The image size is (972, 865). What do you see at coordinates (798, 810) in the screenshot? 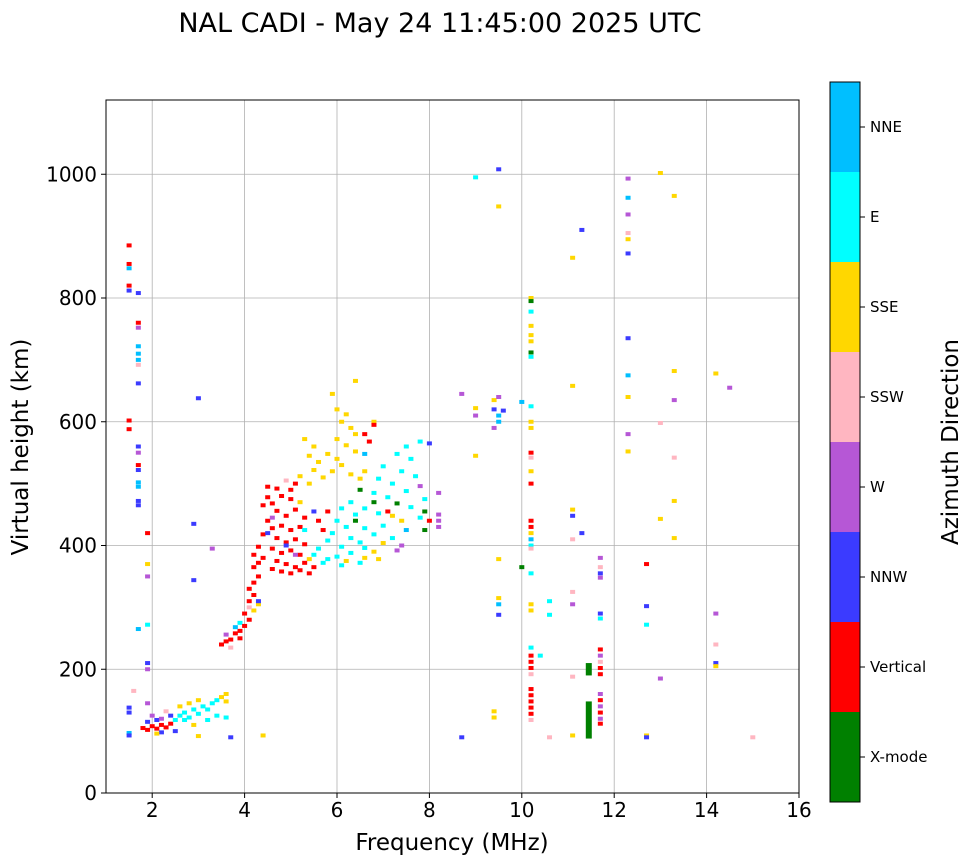
I see `x-tick-label: 16` at bounding box center [798, 810].